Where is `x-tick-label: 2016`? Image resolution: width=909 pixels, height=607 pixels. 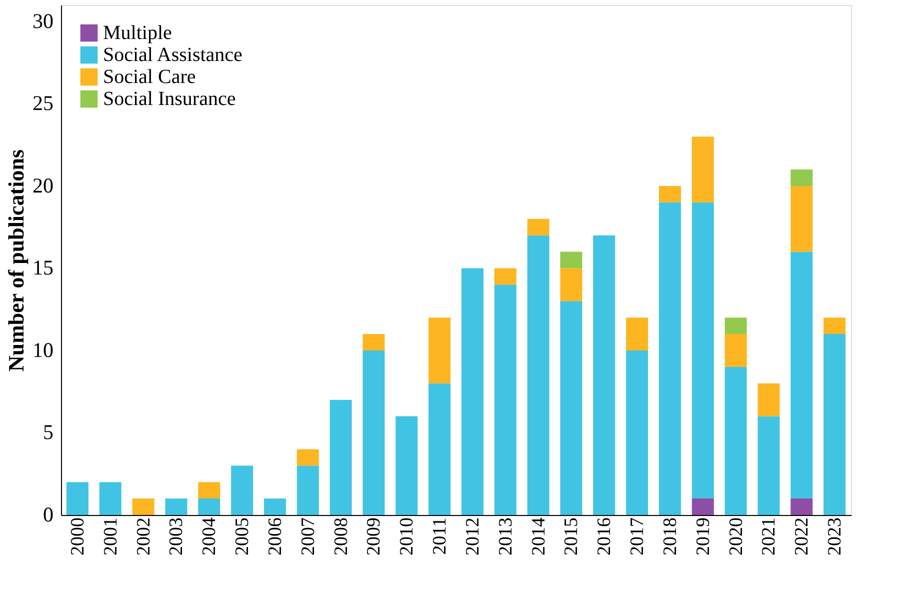
x-tick-label: 2016 is located at coordinates (605, 537).